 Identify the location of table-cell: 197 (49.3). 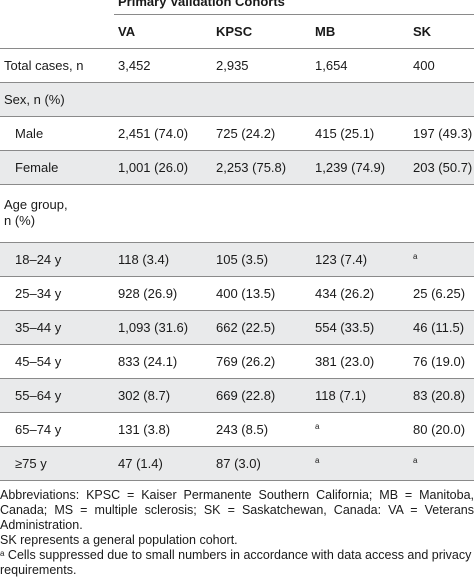
(441, 133).